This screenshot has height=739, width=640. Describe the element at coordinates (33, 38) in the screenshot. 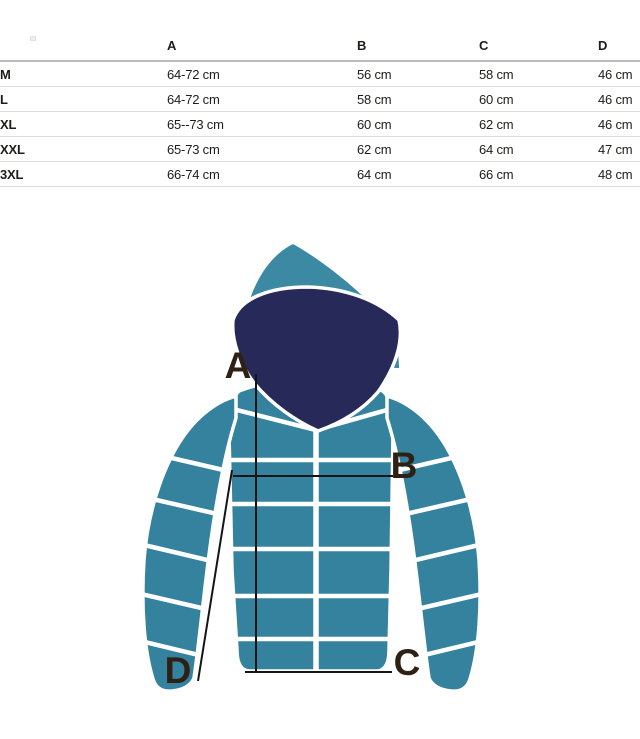

I see `artifact-dot` at that location.